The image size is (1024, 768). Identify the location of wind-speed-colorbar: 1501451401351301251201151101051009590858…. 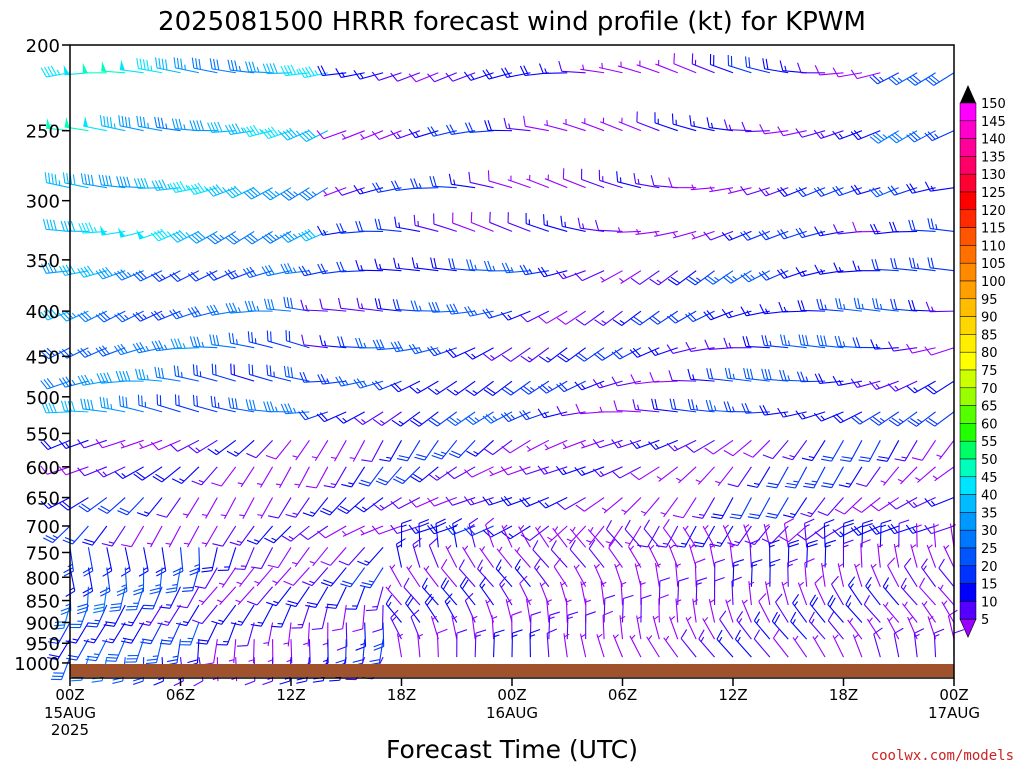
(982, 361).